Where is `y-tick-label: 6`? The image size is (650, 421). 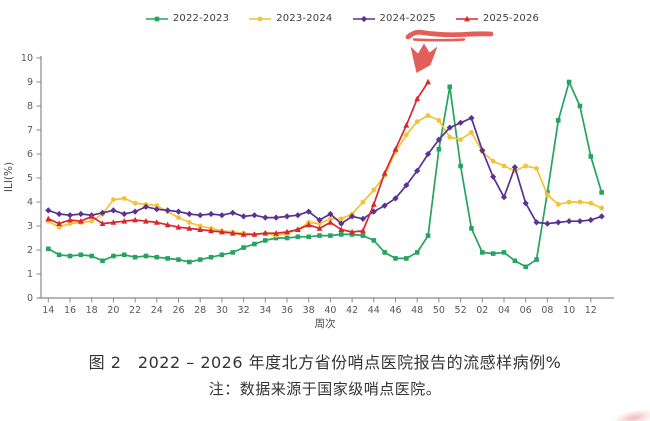 y-tick-label: 6 is located at coordinates (30, 154).